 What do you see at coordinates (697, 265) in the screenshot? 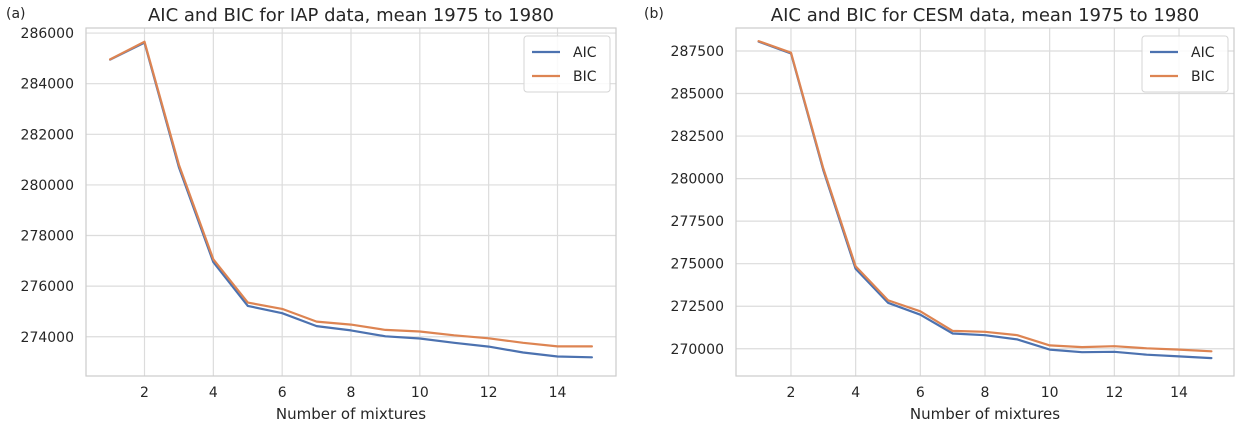
I see `y-tick-label: 275000` at bounding box center [697, 265].